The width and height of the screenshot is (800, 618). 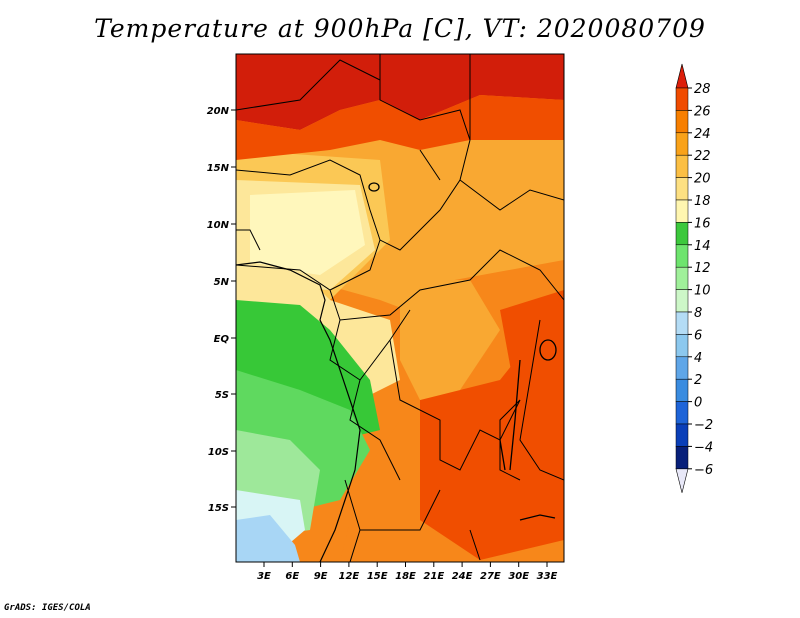 What do you see at coordinates (450, 340) in the screenshot?
I see `region-mid-southeast` at bounding box center [450, 340].